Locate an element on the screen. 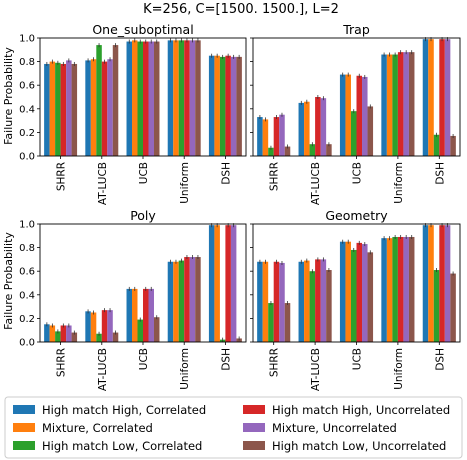  y-tick-label: 0.4 is located at coordinates (27, 109).